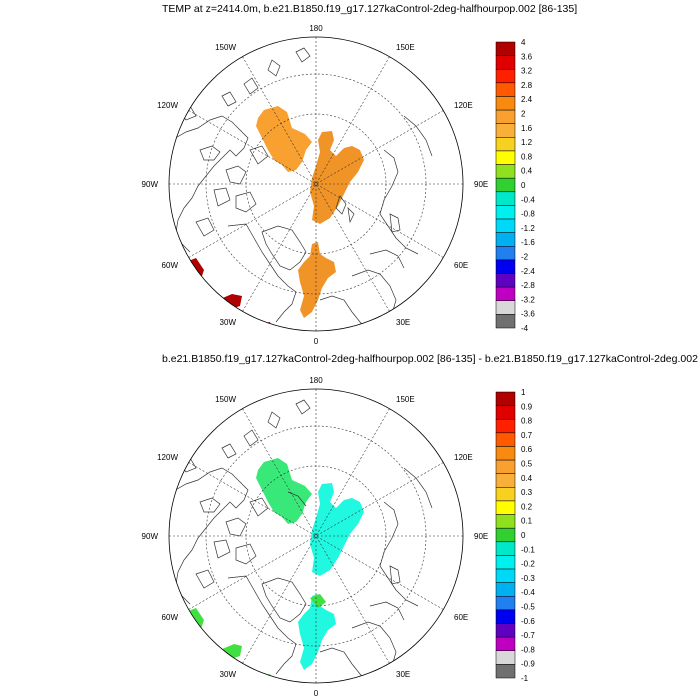 The image size is (700, 700). I want to click on panel-1-colorbar-label-8: 0.8, so click(527, 156).